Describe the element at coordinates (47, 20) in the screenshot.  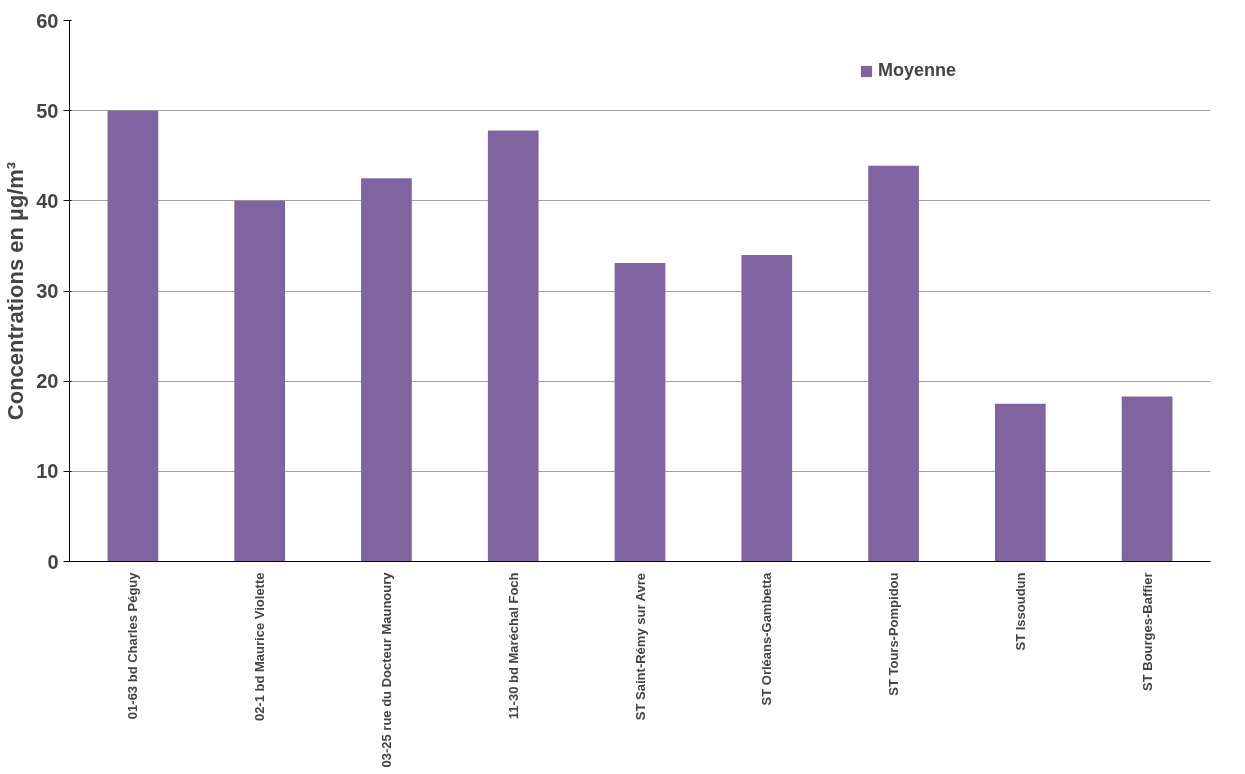
I see `y-tick-label: 60` at that location.